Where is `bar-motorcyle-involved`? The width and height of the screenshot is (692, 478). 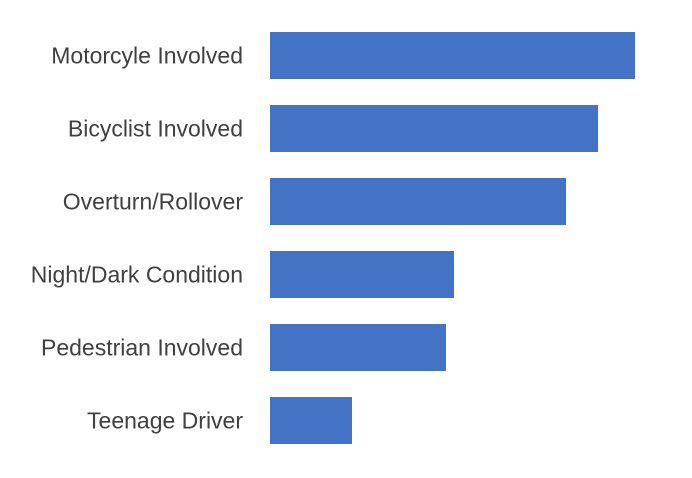
bar-motorcyle-involved is located at coordinates (452, 55).